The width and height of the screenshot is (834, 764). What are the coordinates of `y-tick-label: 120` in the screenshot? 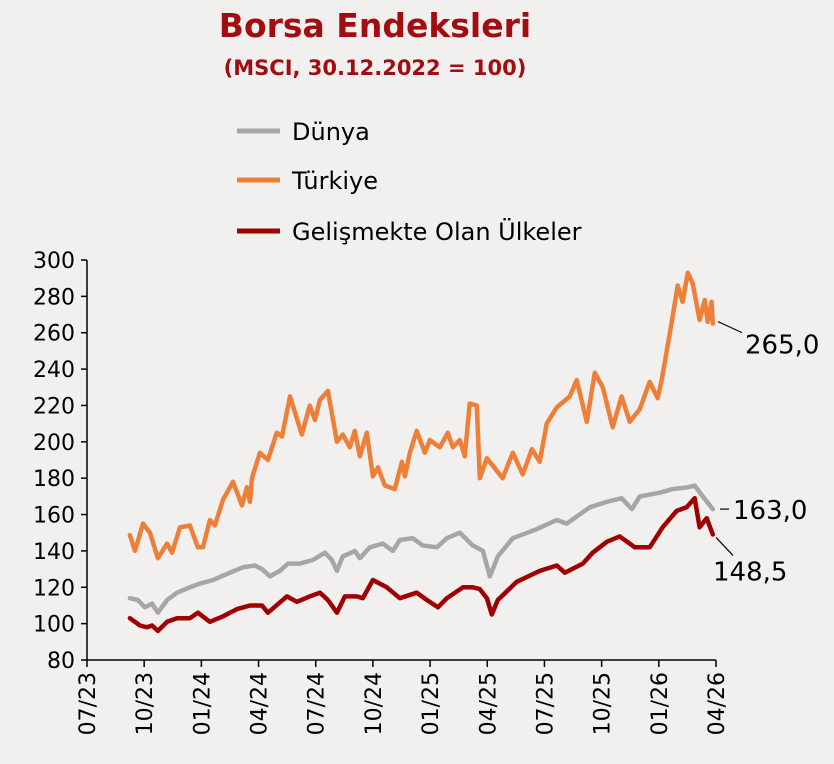 It's located at (54, 588).